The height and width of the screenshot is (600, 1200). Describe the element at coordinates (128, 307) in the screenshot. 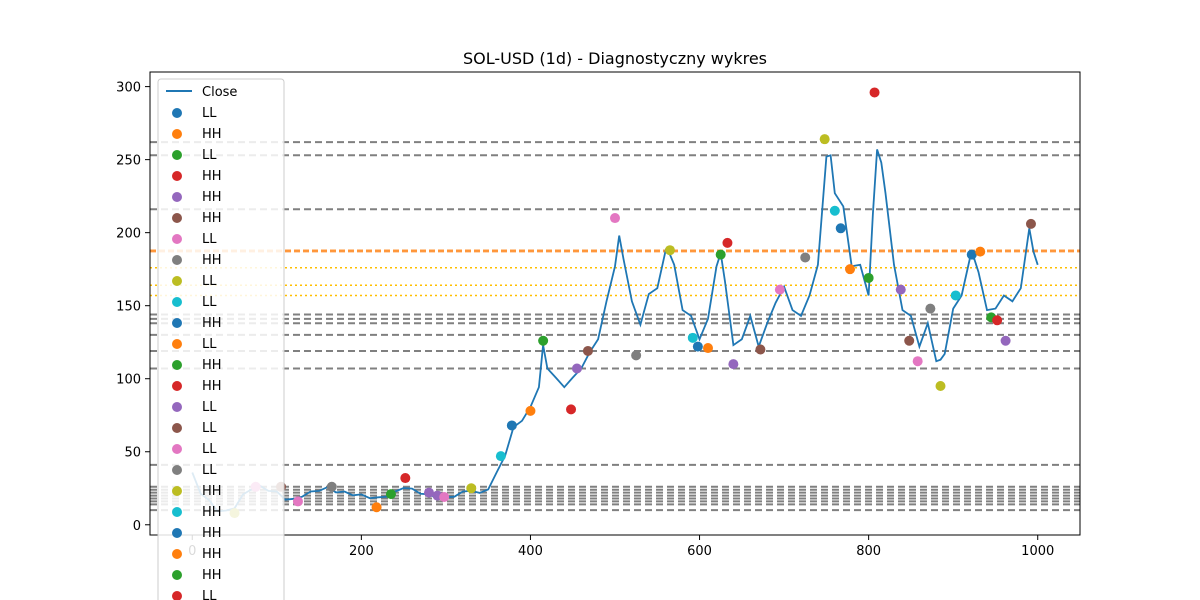

I see `y-tick-label: 150` at that location.